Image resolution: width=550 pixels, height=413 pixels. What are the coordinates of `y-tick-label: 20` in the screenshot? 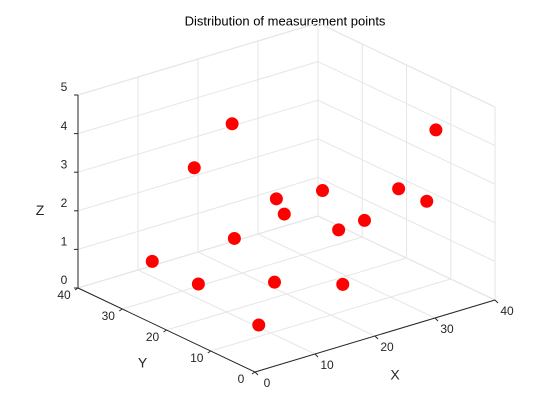 It's located at (153, 337).